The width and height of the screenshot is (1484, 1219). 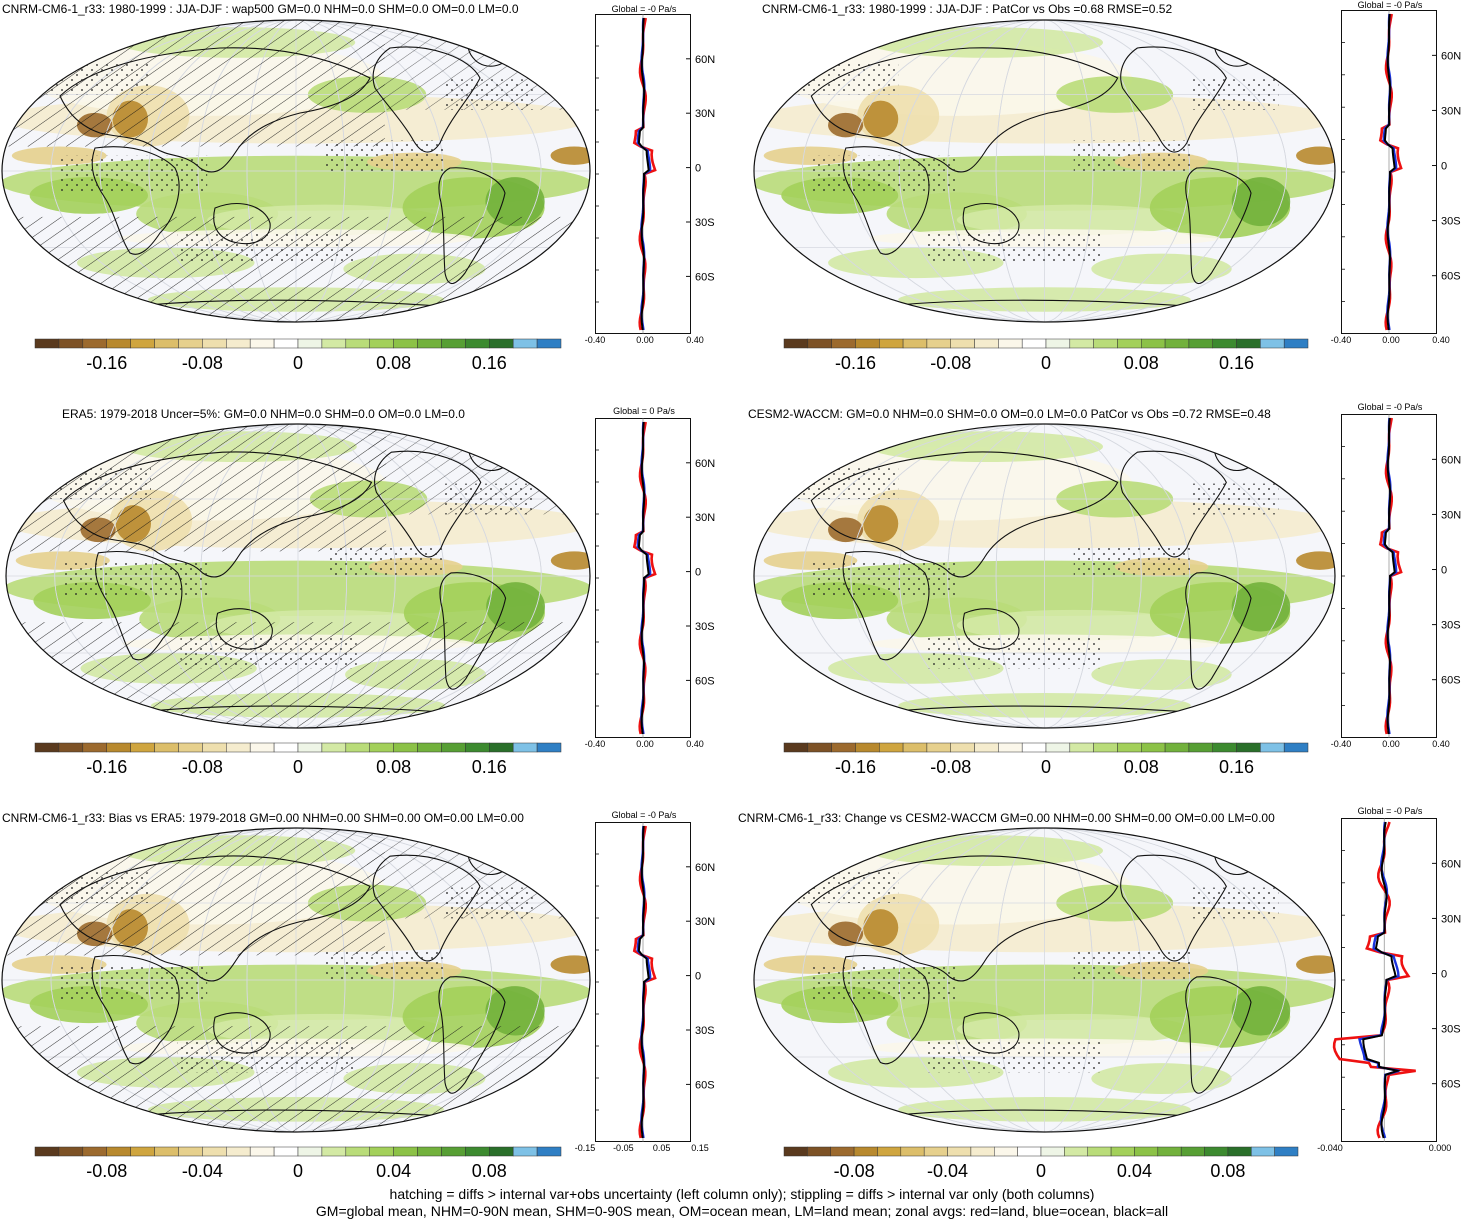 I want to click on zonal-title: Global = 0 Pa/s, so click(x=644, y=411).